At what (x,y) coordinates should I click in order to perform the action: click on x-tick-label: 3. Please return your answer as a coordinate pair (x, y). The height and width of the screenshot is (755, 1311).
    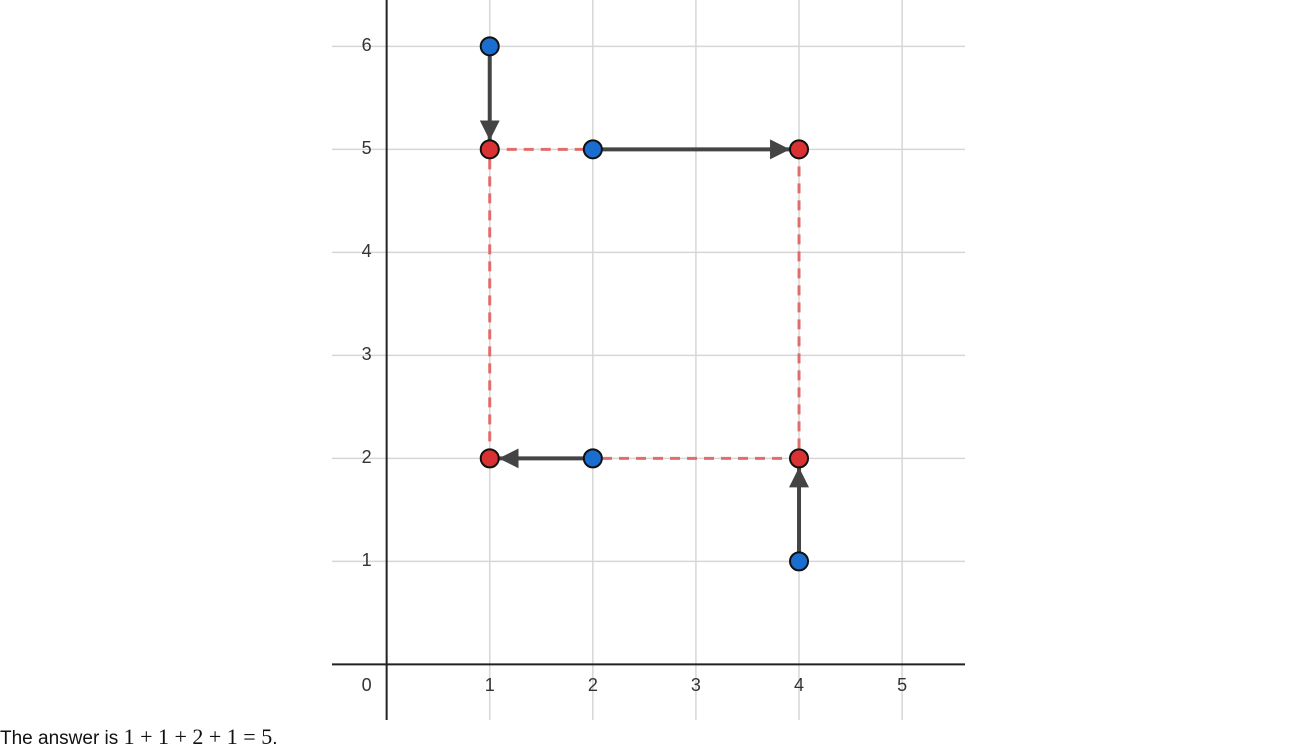
    Looking at the image, I should click on (696, 685).